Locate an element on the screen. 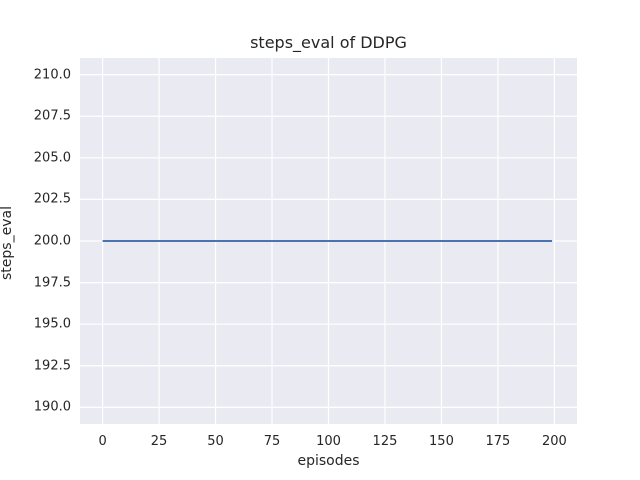 Image resolution: width=640 pixels, height=480 pixels. x-axis-tick-labels: 0 25 50 75 100 125 150 175 200 is located at coordinates (328, 444).